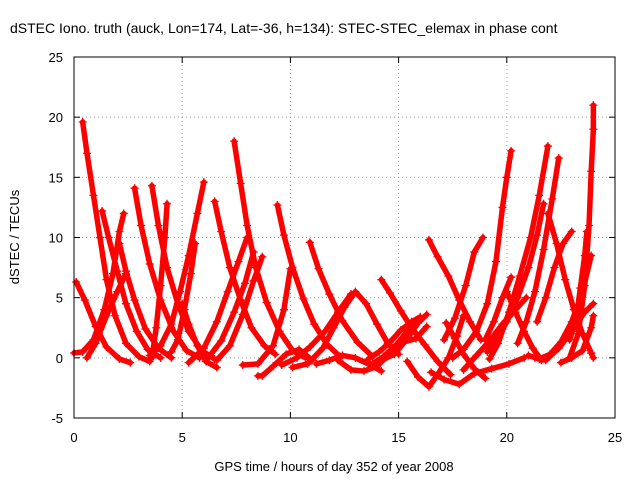 The width and height of the screenshot is (640, 480). Describe the element at coordinates (56, 177) in the screenshot. I see `y-tick-label: 15` at that location.